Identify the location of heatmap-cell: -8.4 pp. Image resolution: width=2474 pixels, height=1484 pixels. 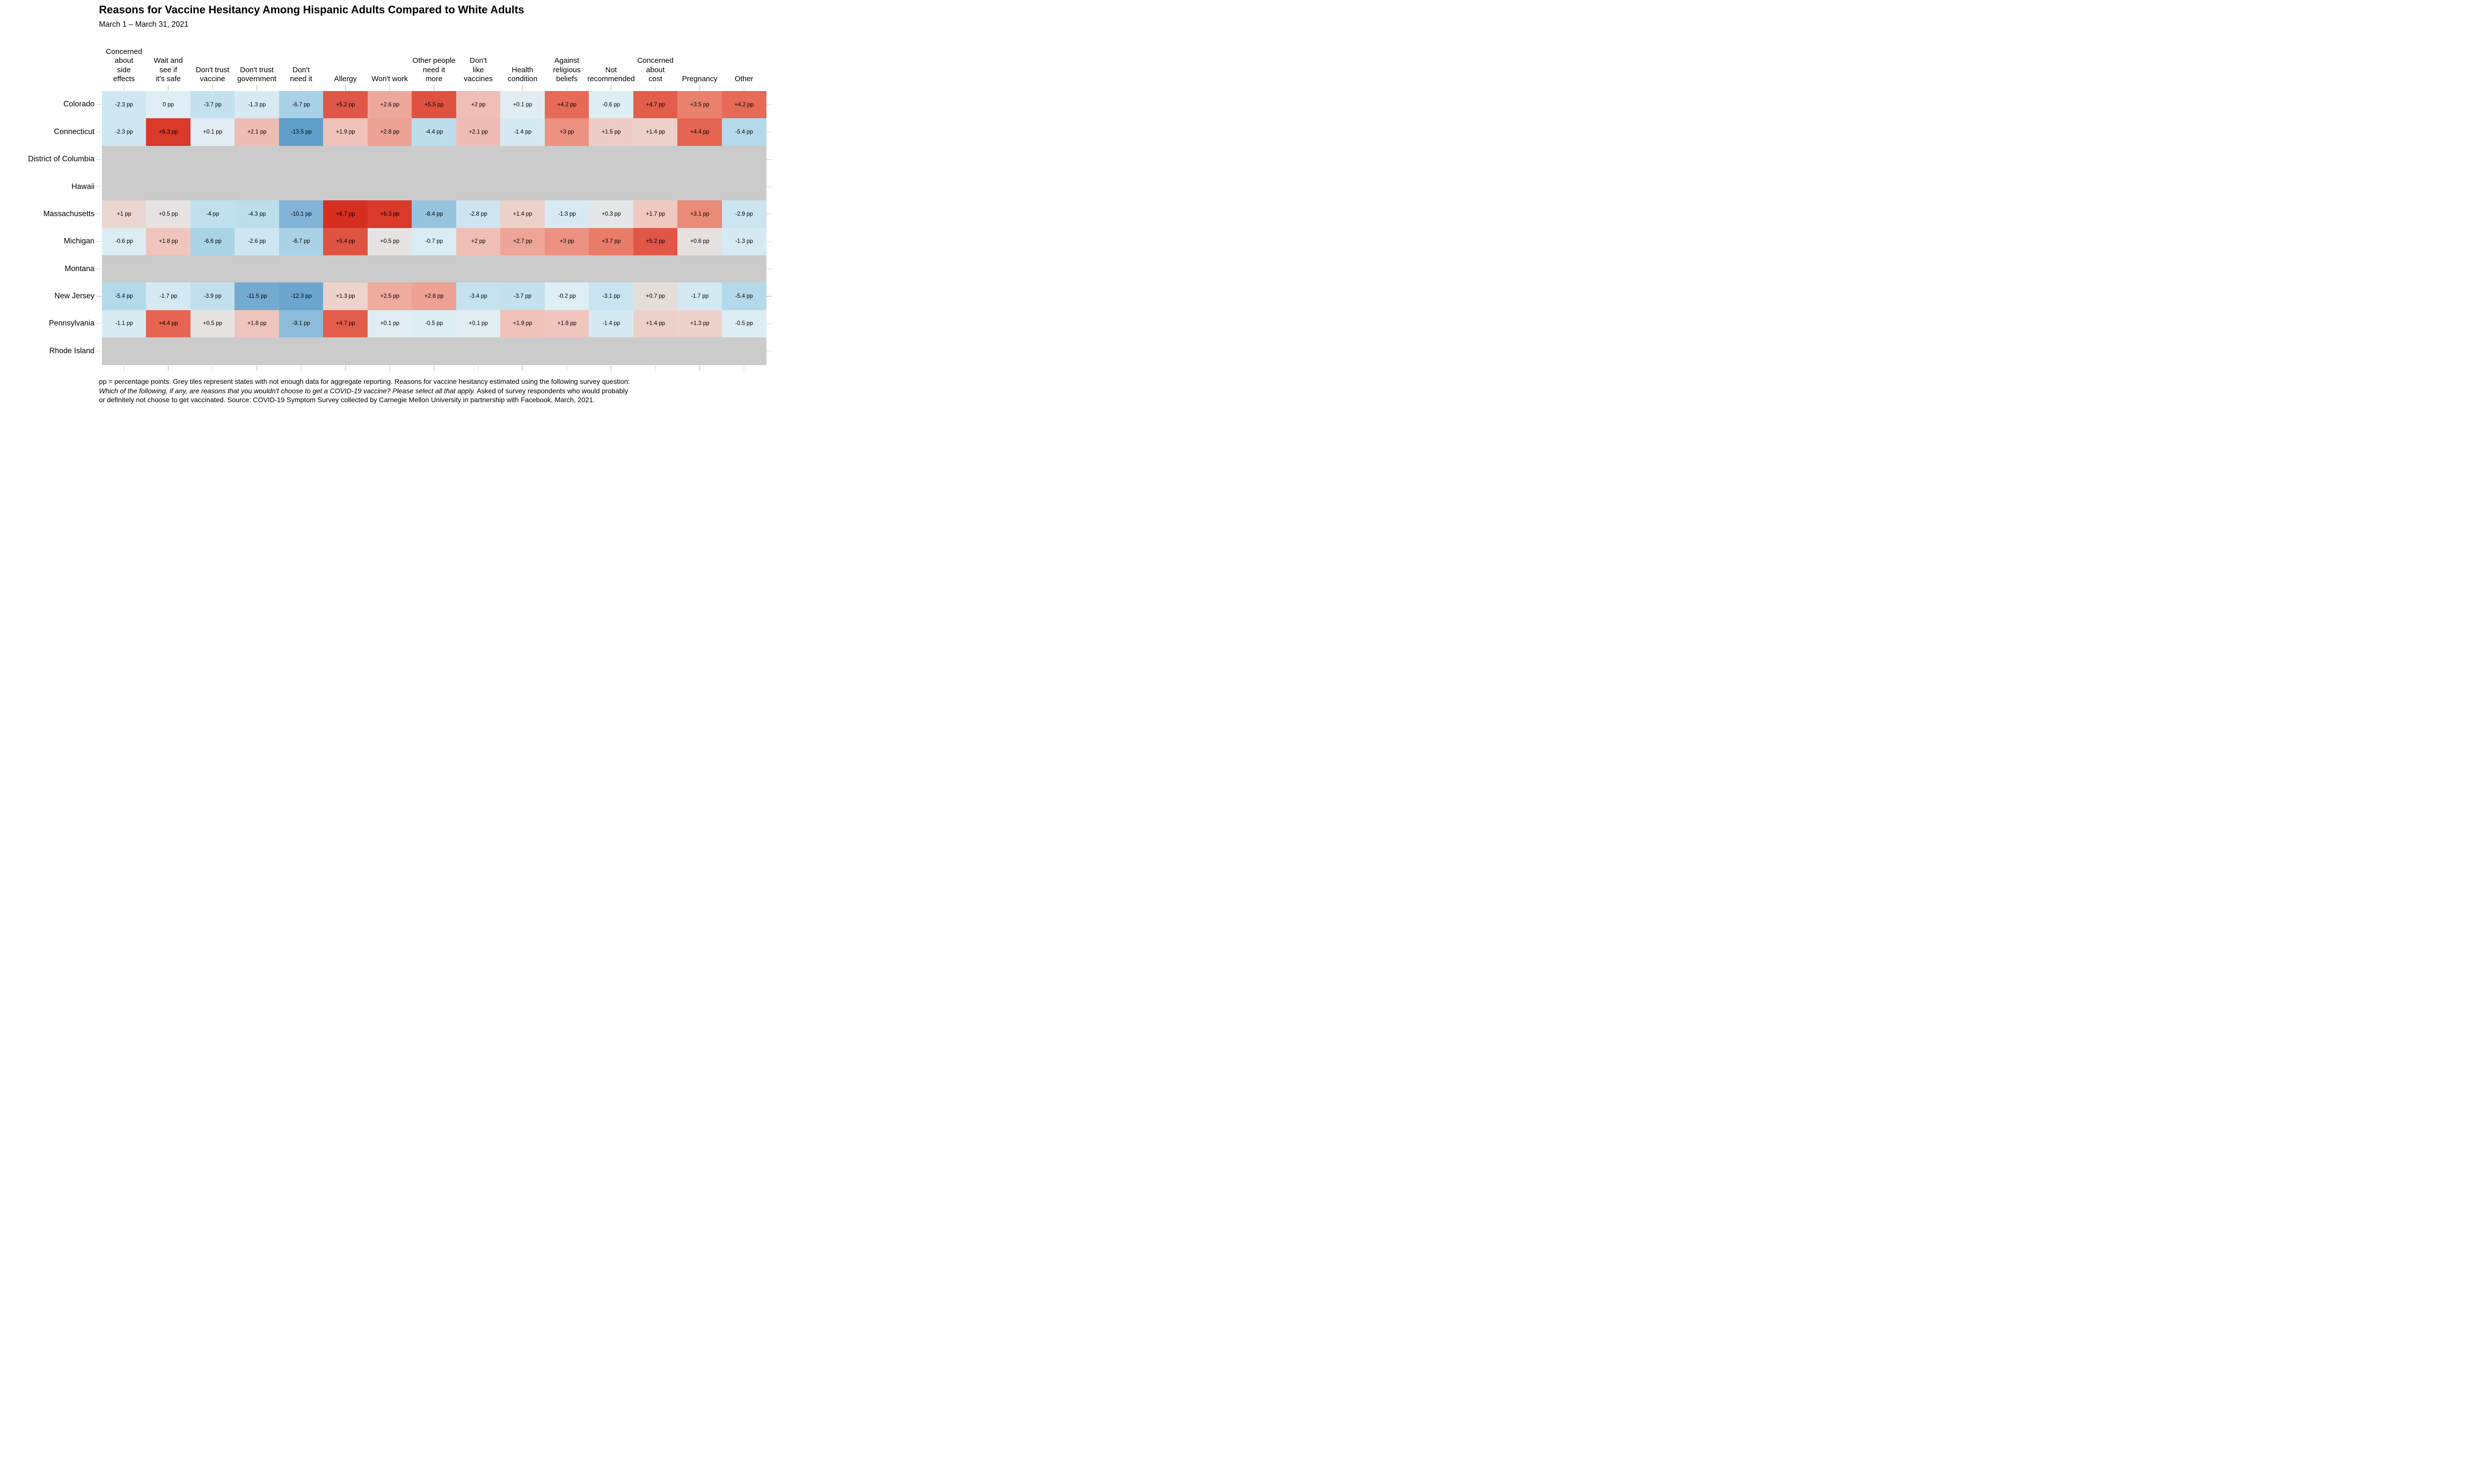
(434, 214).